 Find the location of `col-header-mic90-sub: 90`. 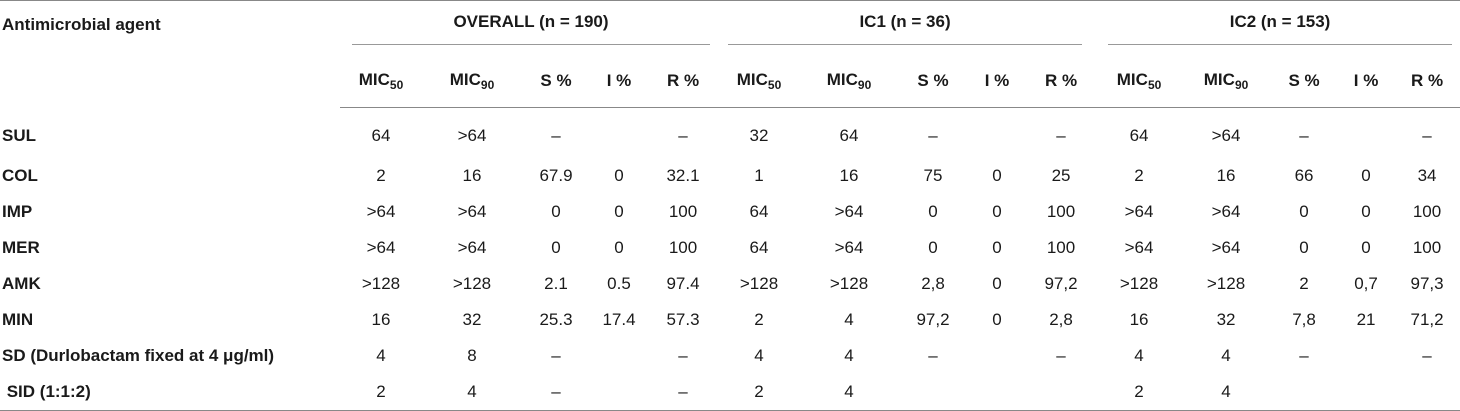

col-header-mic90-sub: 90 is located at coordinates (1241, 85).